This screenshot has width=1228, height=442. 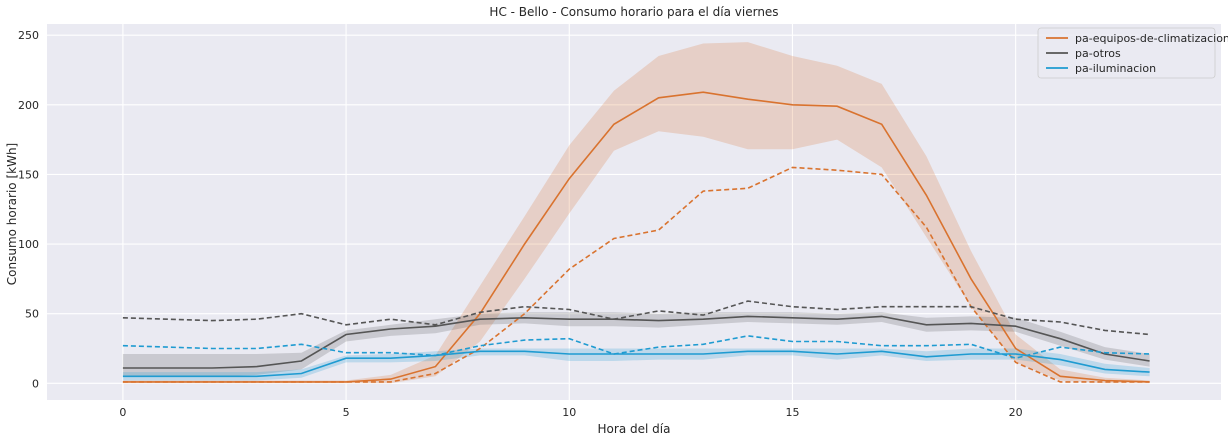 I want to click on y-tick-label: 150, so click(x=28, y=174).